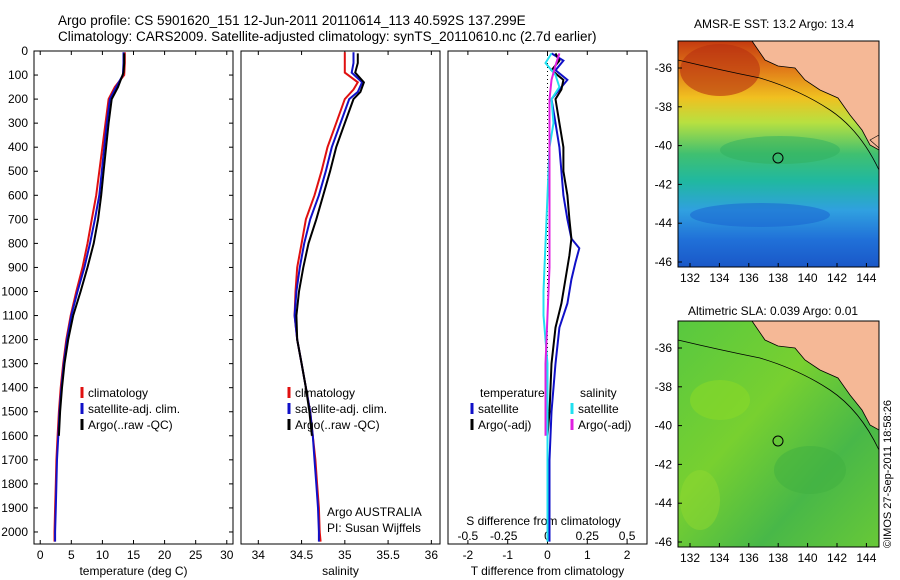 The height and width of the screenshot is (580, 900). I want to click on difference-stick-label: -0.5, so click(468, 536).